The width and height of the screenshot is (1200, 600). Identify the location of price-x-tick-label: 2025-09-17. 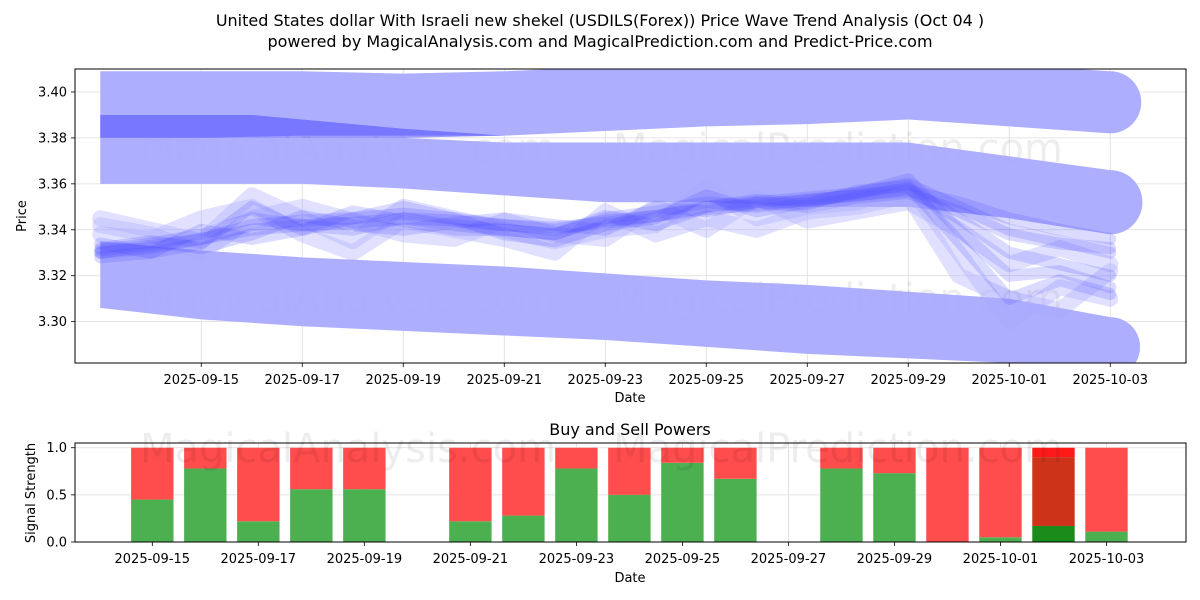
(302, 380).